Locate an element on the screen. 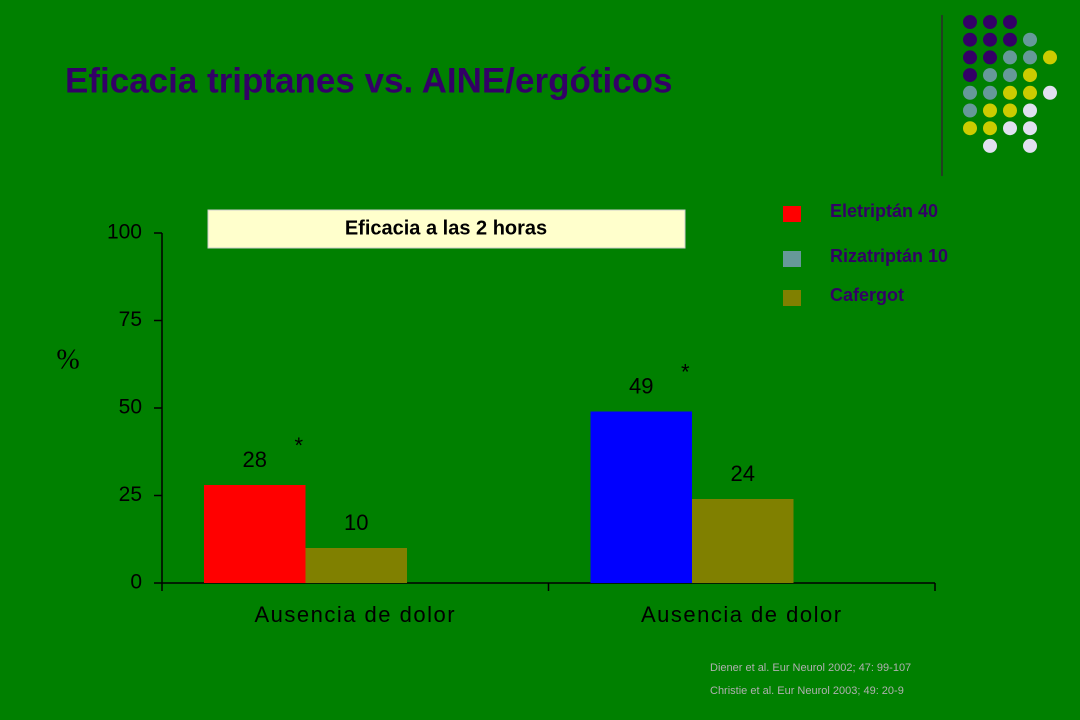  slide-title: Eficacia triptanes vs. AINE/ergóticos is located at coordinates (369, 80).